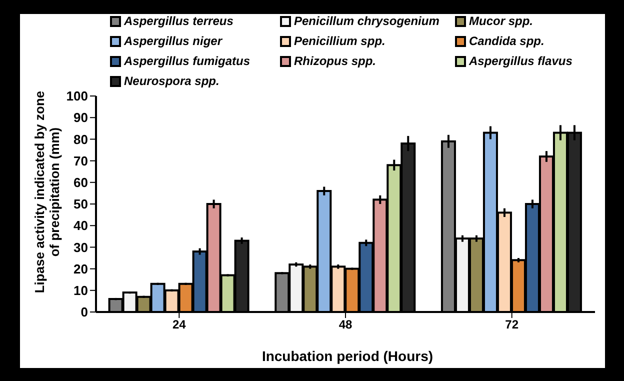  I want to click on y-tick-label: 60, so click(81, 182).